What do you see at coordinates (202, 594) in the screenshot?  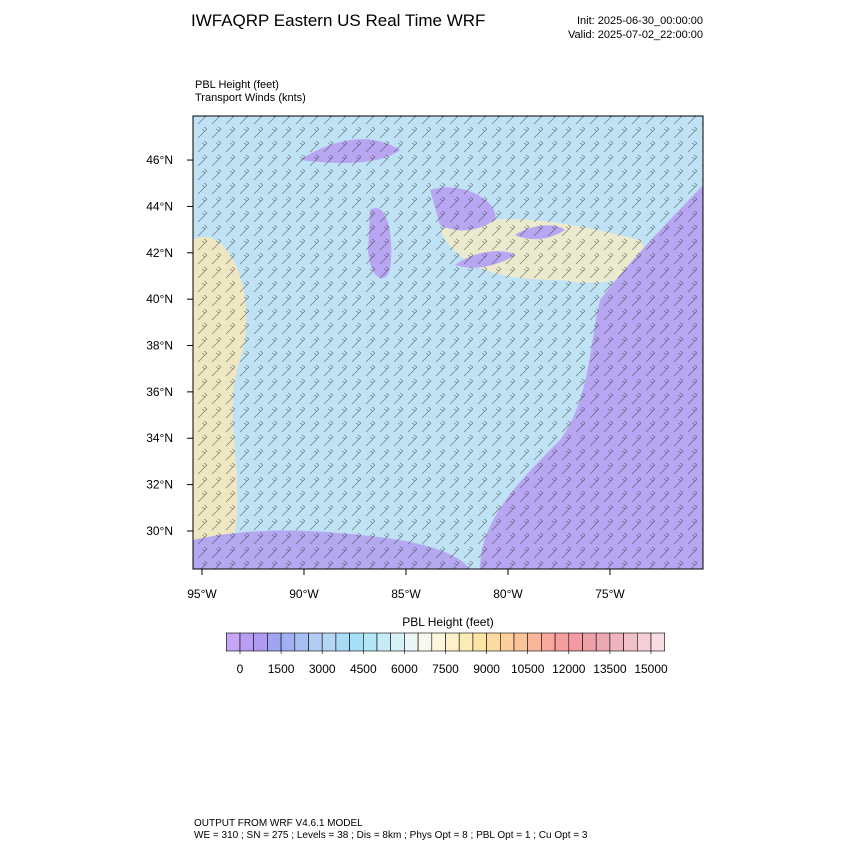 I see `x-tick-label: 95°W` at bounding box center [202, 594].